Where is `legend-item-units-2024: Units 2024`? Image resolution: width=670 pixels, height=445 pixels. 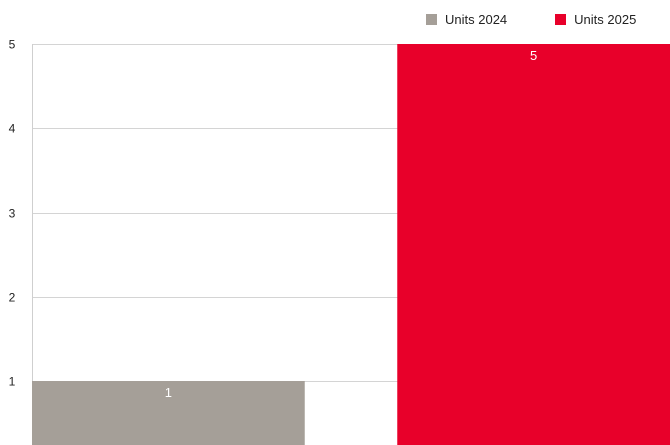 legend-item-units-2024: Units 2024 is located at coordinates (466, 19).